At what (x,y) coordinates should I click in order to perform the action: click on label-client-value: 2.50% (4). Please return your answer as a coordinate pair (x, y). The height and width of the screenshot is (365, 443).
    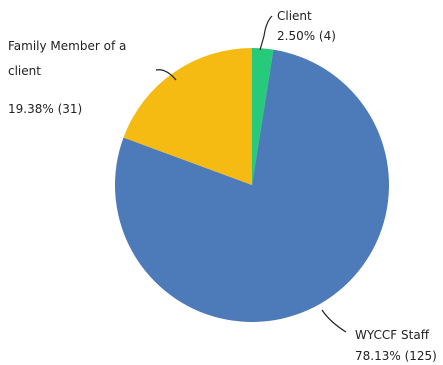
    Looking at the image, I should click on (306, 36).